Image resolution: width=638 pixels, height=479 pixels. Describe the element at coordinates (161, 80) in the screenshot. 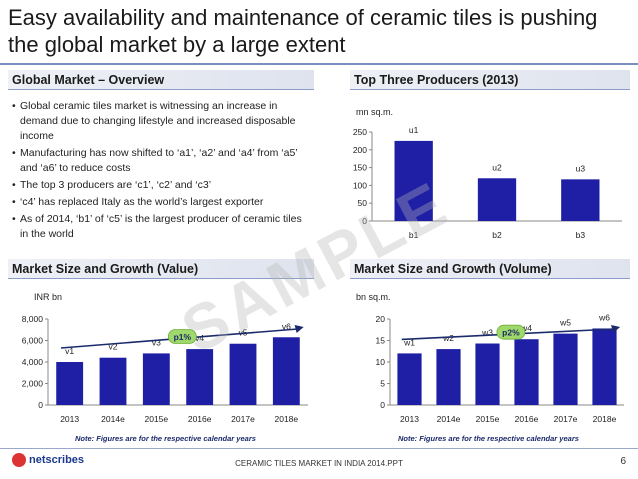

I see `section-header-overview: Global Market – Overview` at that location.